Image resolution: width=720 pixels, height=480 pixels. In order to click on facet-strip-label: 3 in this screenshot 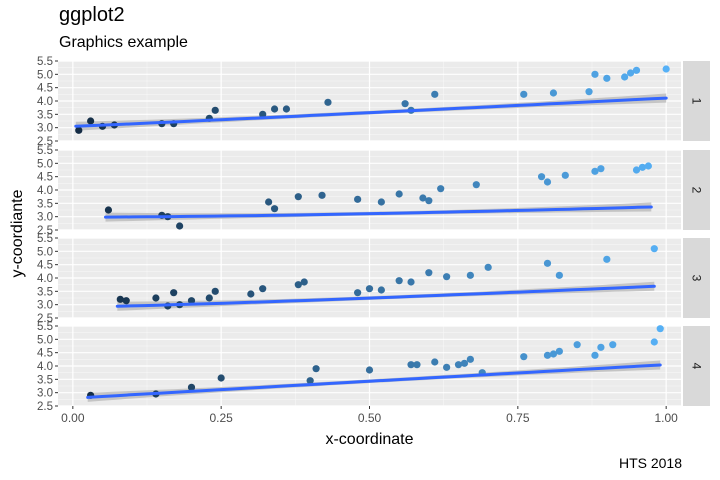, I will do `click(697, 278)`.